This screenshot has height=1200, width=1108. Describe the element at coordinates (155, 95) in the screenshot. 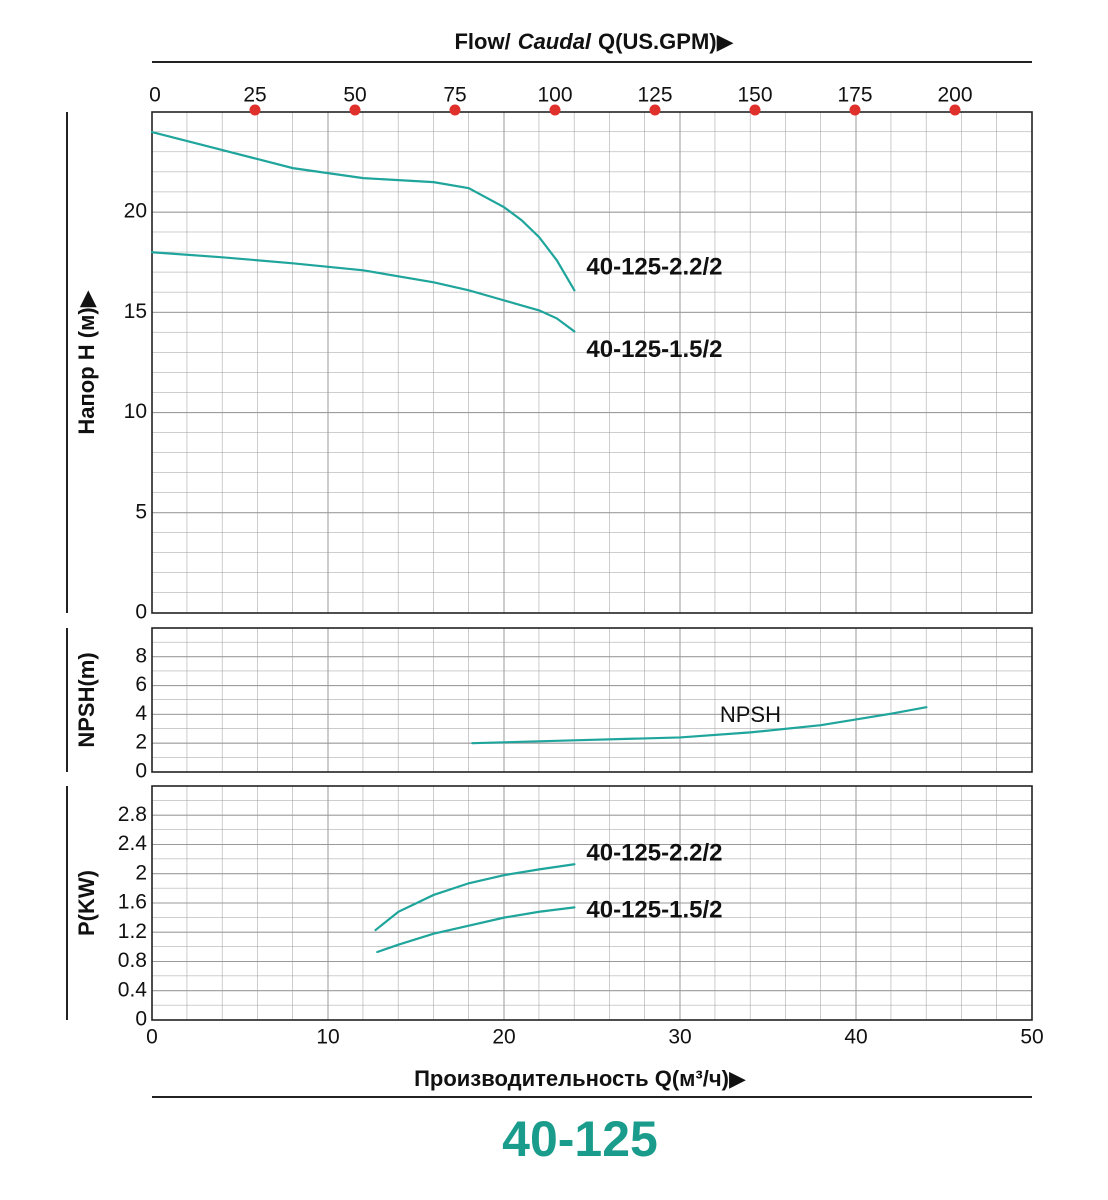

I see `x2-tick-label: 0` at that location.